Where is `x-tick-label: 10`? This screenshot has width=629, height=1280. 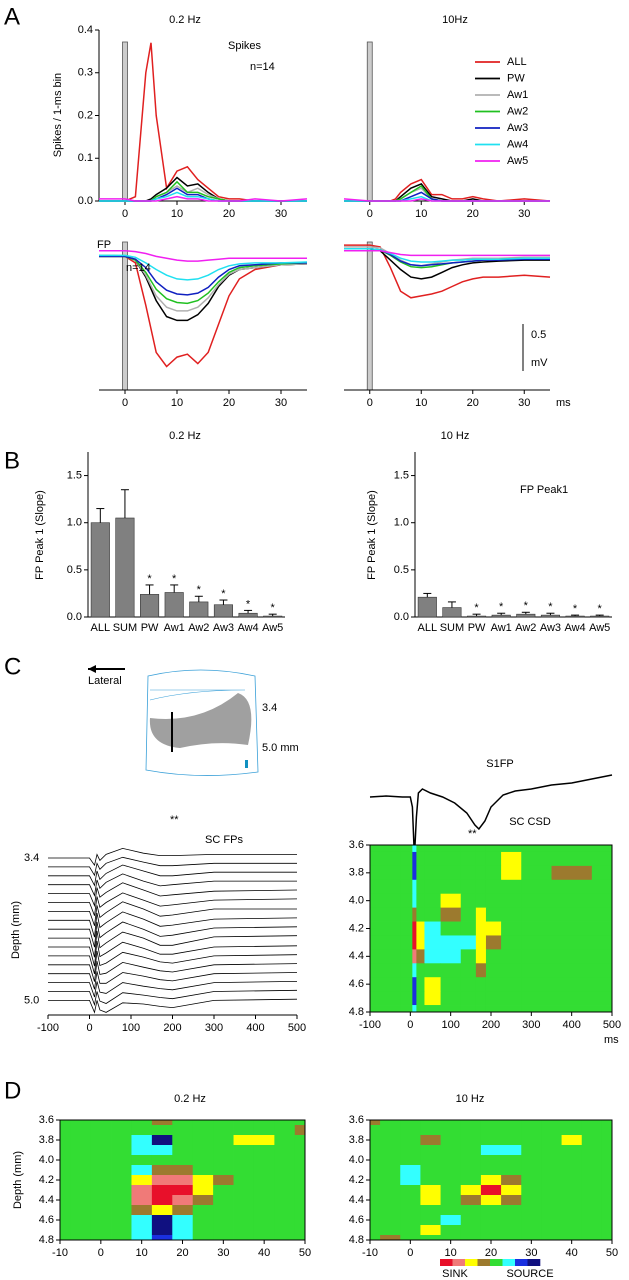
x-tick-label: 10 is located at coordinates (177, 214).